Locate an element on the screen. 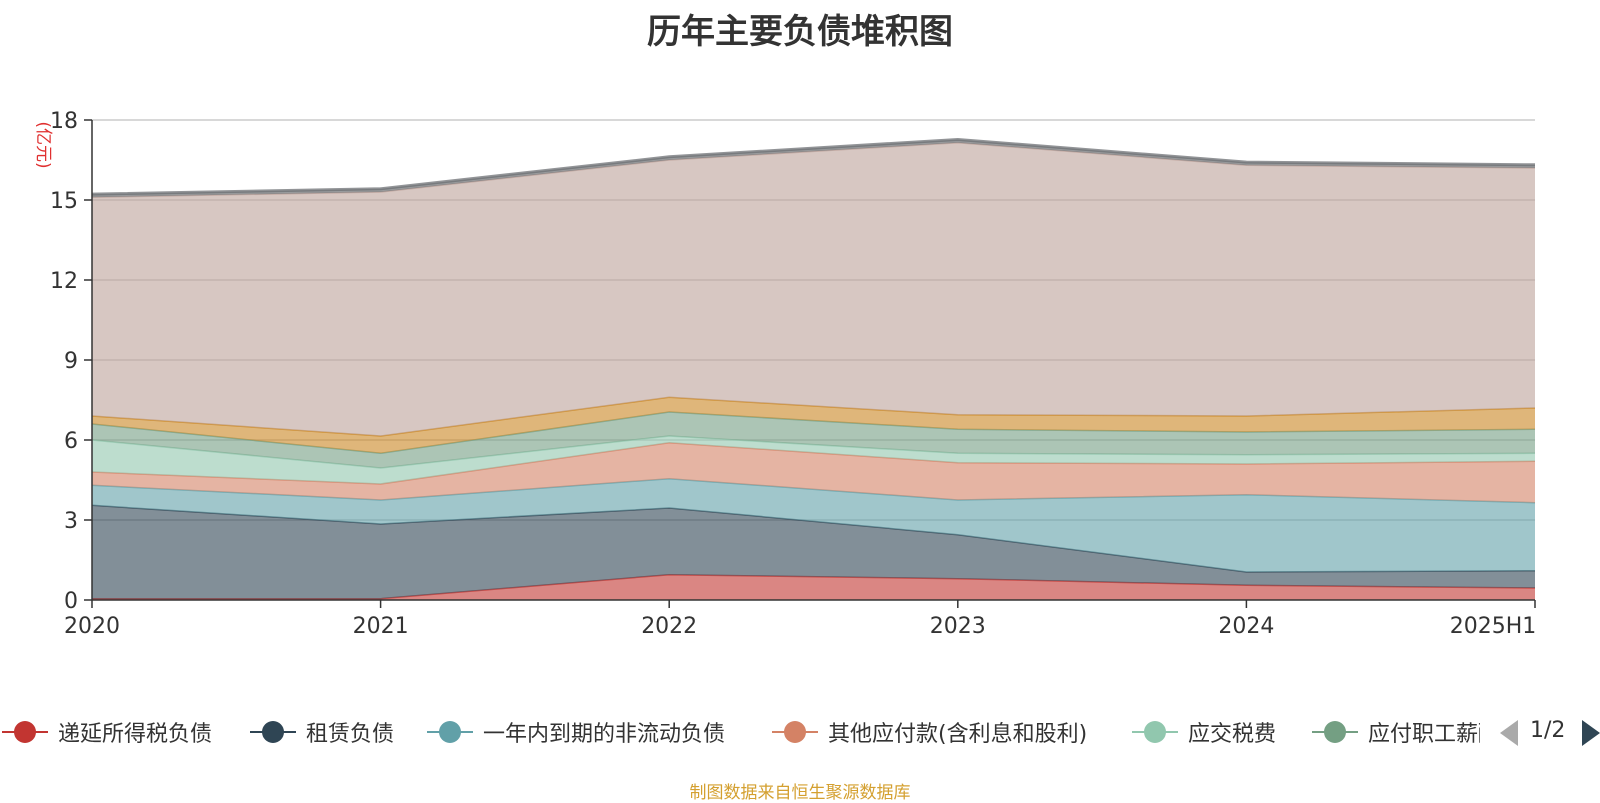 The width and height of the screenshot is (1600, 803). data-source-note: 制图数据来自恒生聚源数据库 is located at coordinates (800, 793).